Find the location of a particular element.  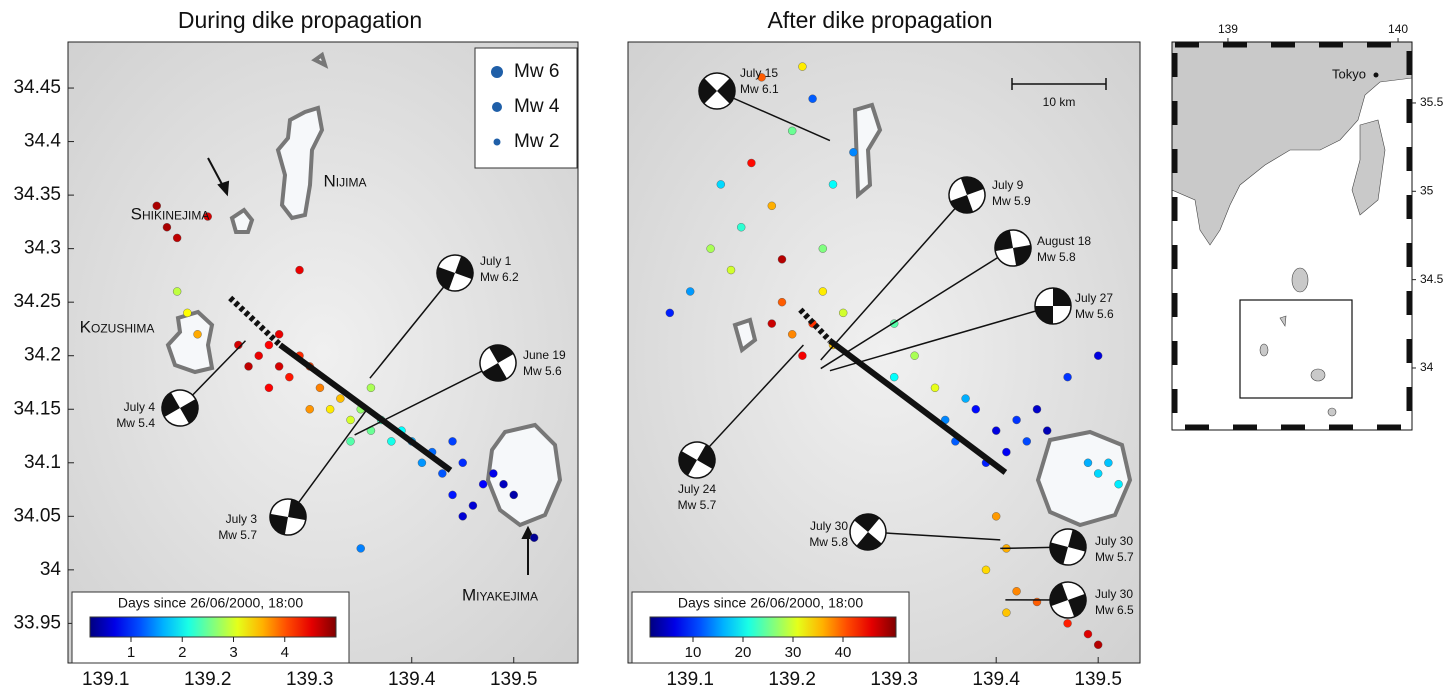

y-tick-label: 34.45 is located at coordinates (37, 87).